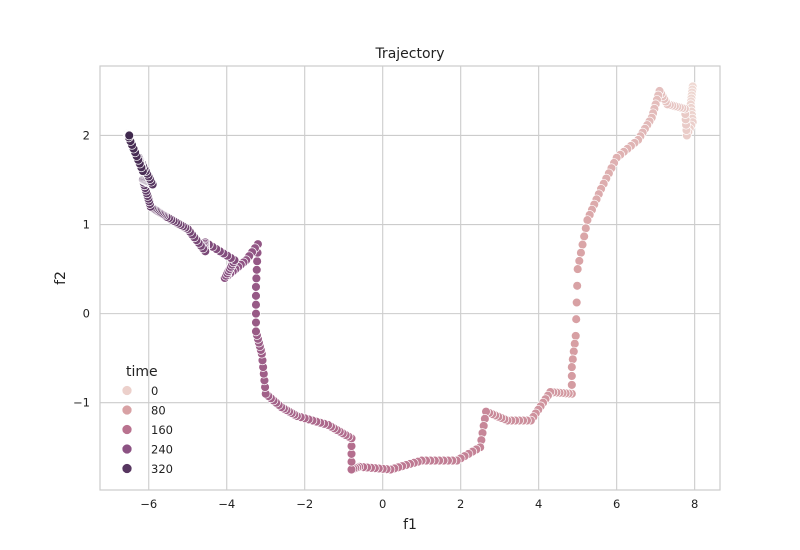 Image resolution: width=800 pixels, height=550 pixels. Describe the element at coordinates (142, 372) in the screenshot. I see `legend-title: time` at that location.